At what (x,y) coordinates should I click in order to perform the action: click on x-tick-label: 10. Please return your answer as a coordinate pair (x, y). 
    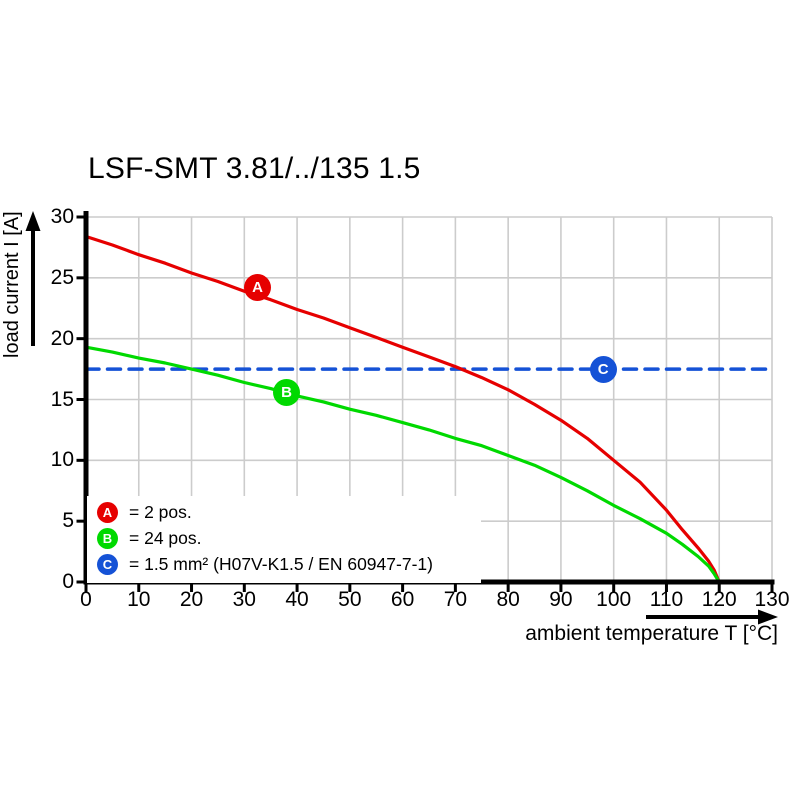
    Looking at the image, I should click on (139, 599).